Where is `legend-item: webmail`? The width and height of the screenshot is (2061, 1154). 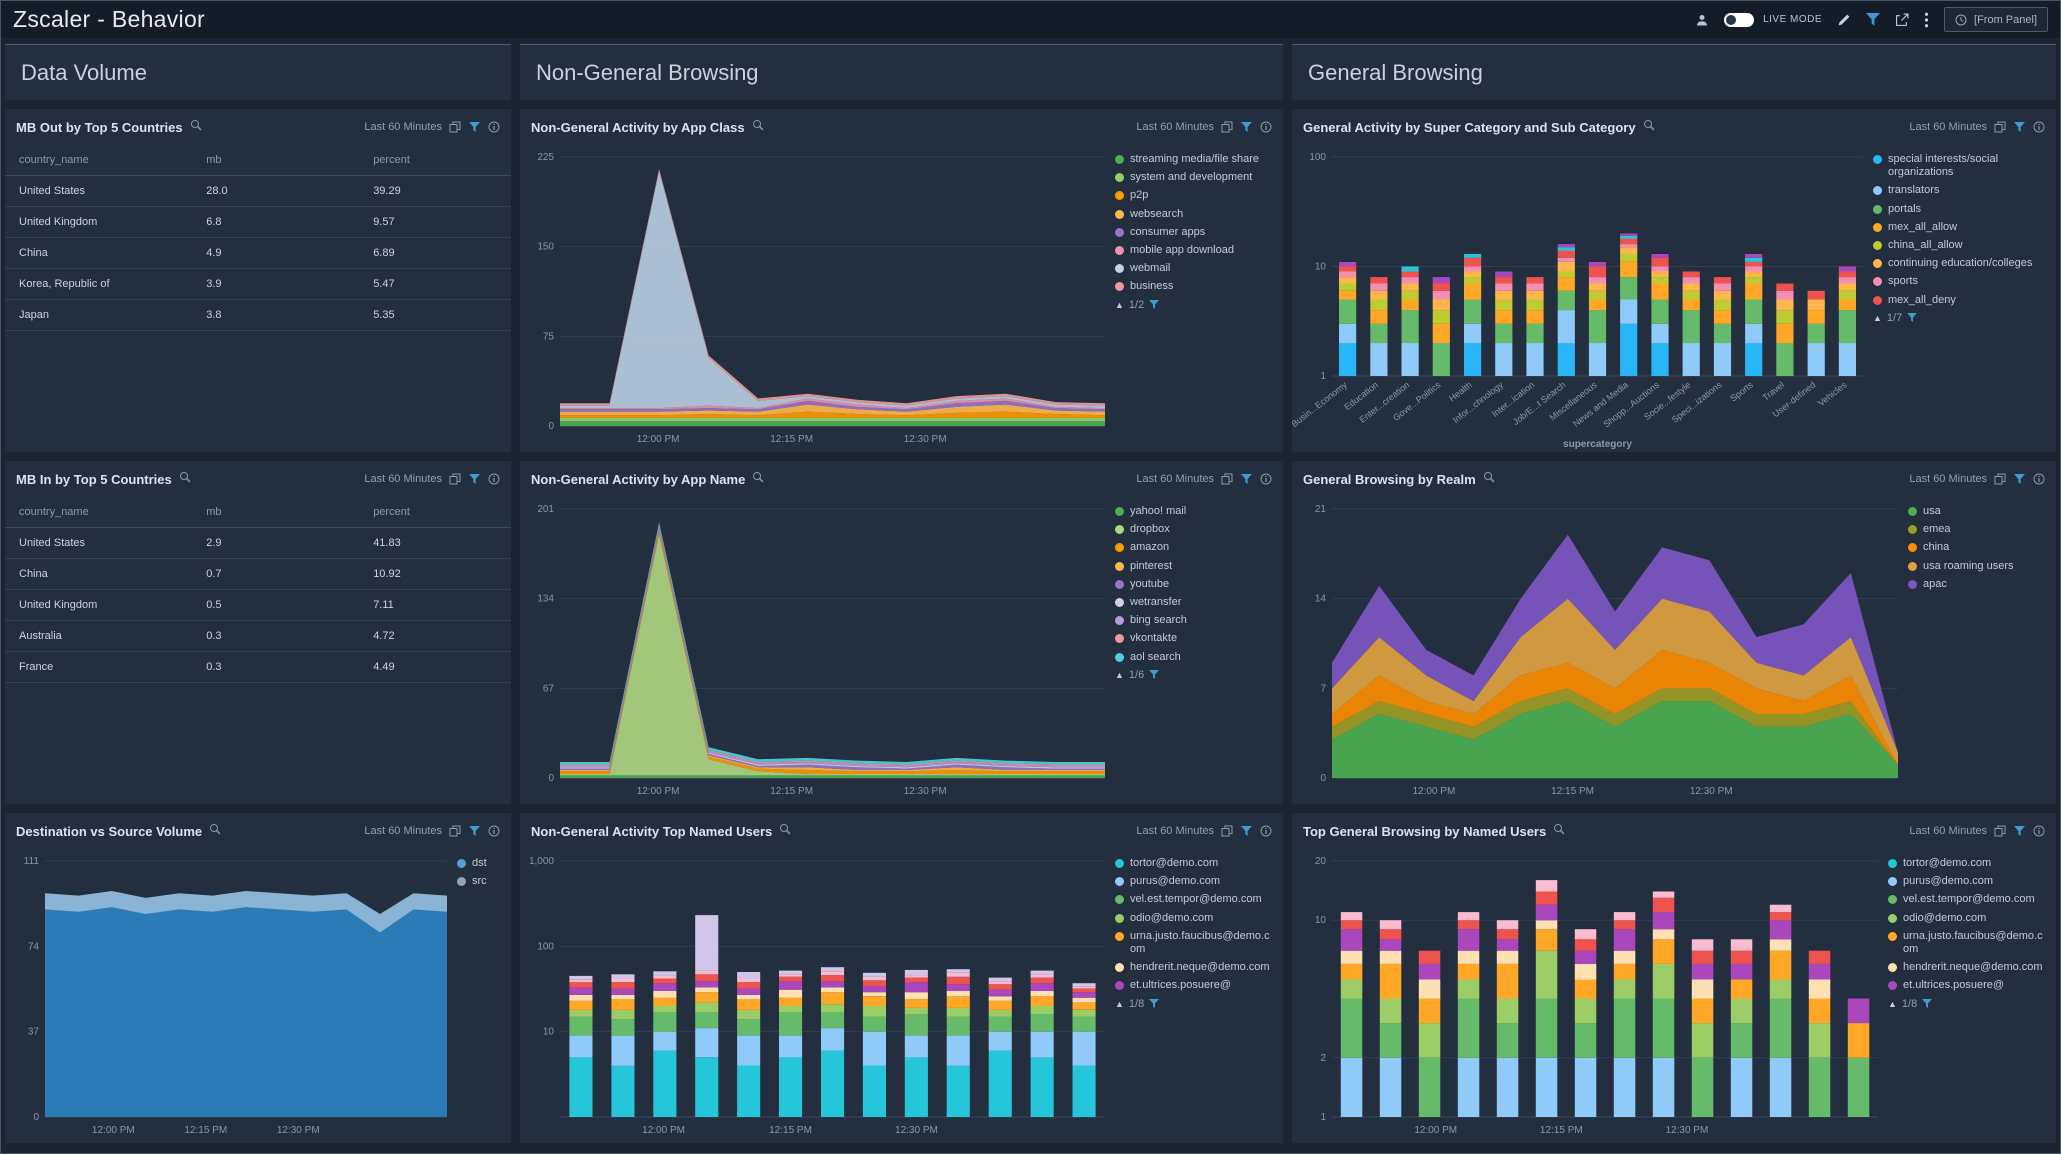
legend-item: webmail is located at coordinates (1195, 268).